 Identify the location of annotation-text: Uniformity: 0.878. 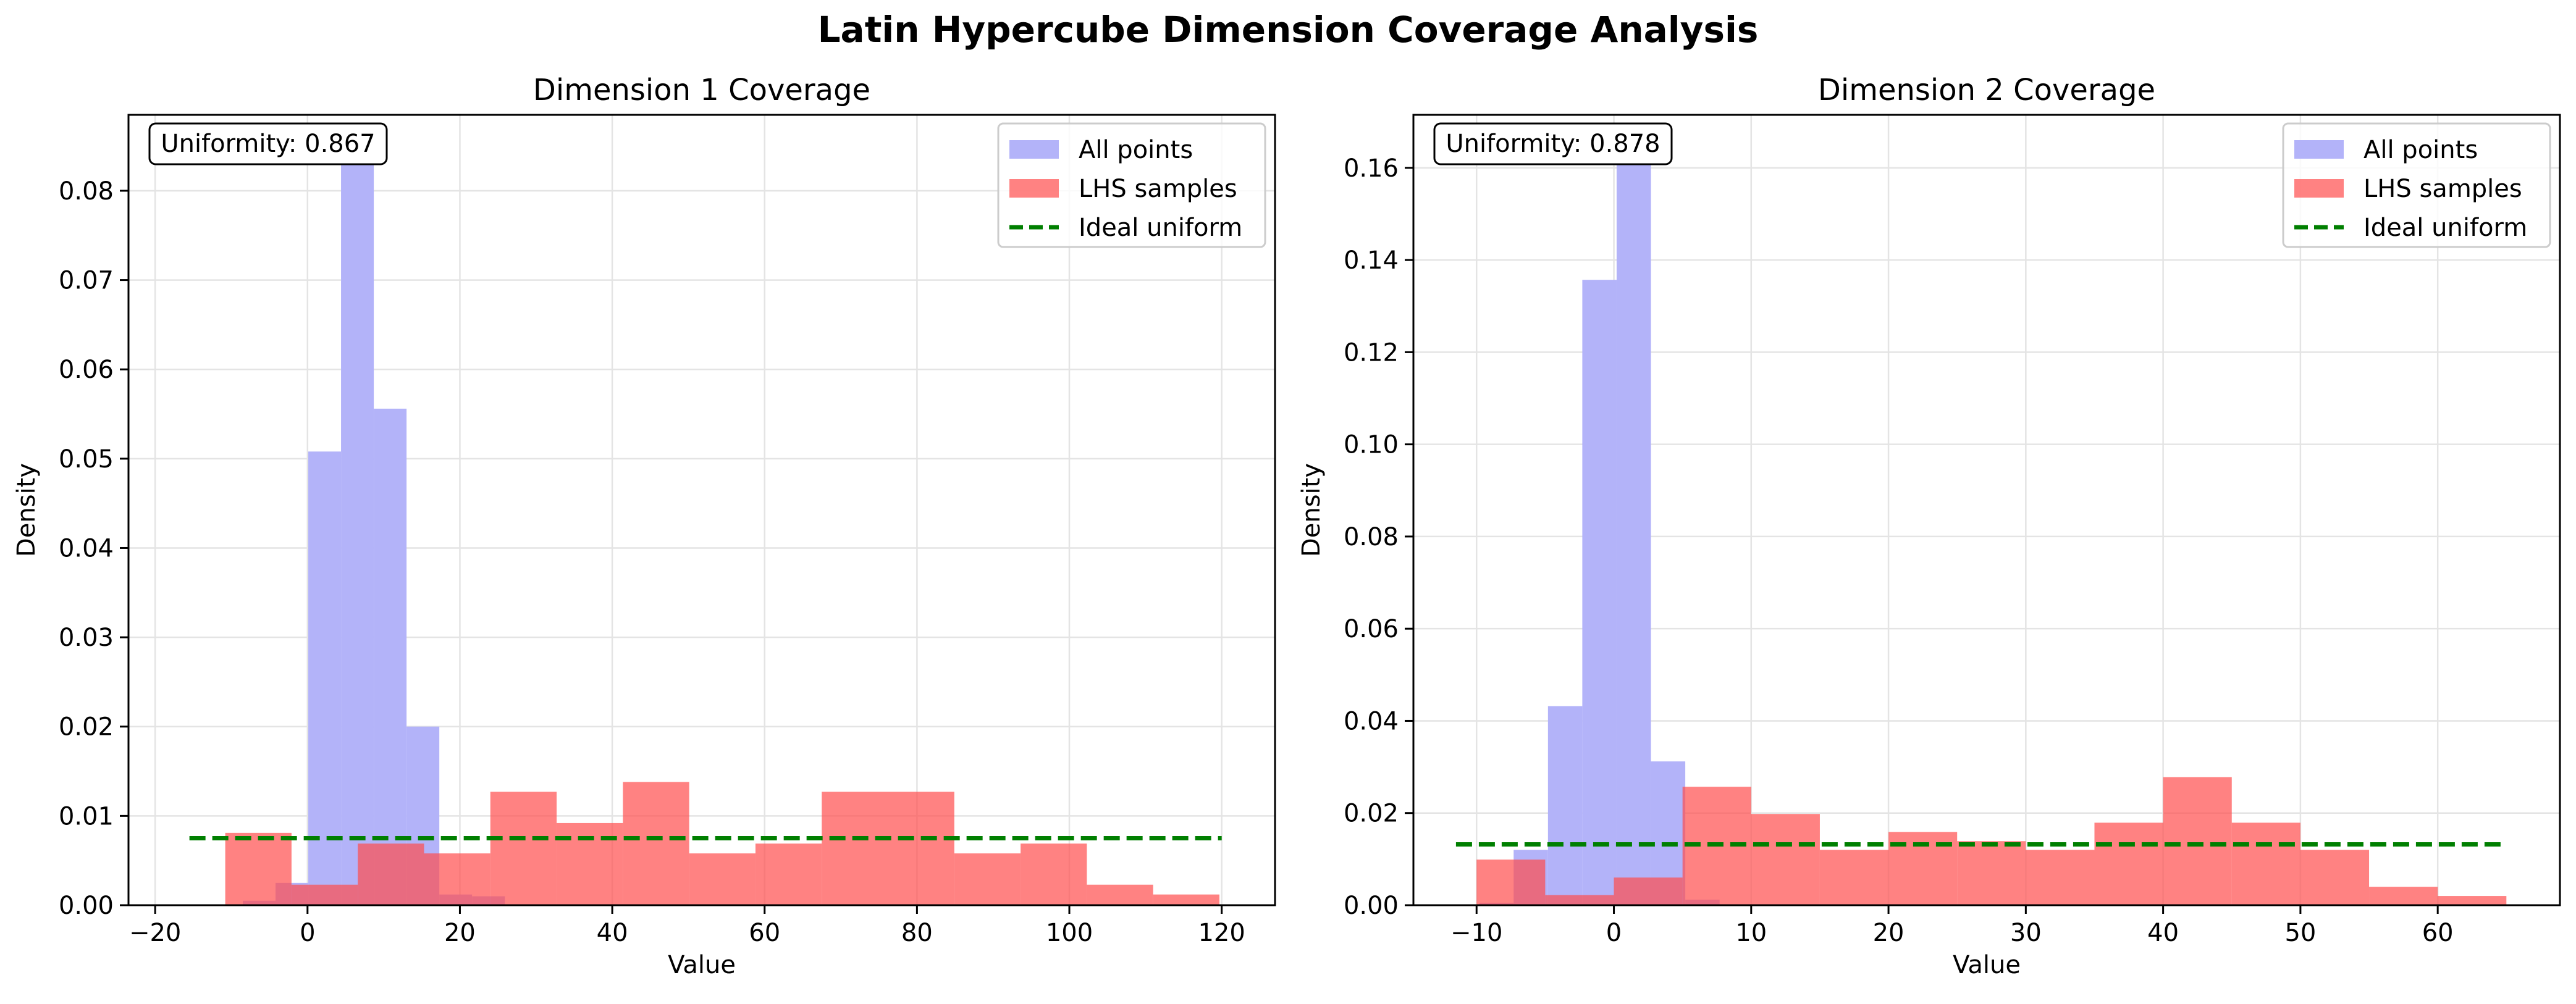
(1553, 144).